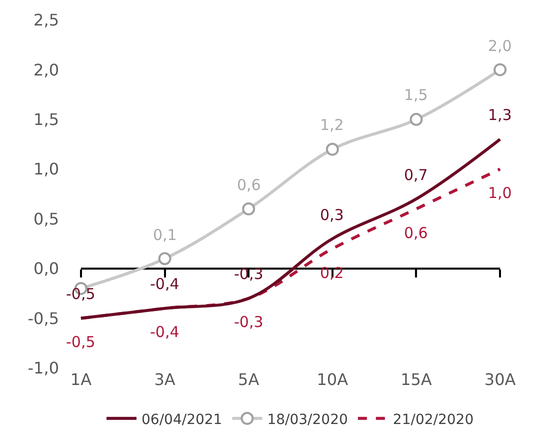 This screenshot has width=551, height=447. Describe the element at coordinates (43, 318) in the screenshot. I see `y-tick-label: -0,5` at that location.